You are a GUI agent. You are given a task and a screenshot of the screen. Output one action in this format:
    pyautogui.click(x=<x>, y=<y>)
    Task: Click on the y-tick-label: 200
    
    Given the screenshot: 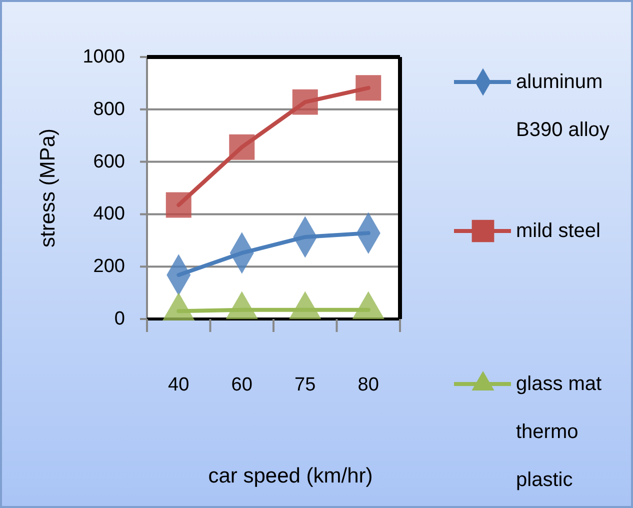 What is the action you would take?
    pyautogui.click(x=109, y=267)
    